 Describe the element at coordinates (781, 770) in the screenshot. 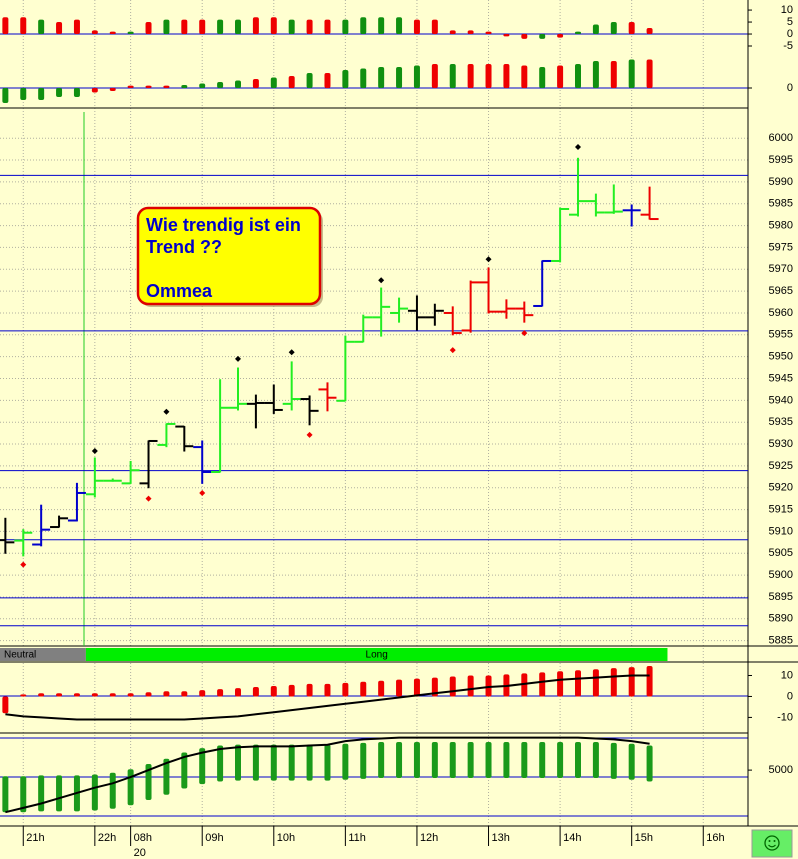

I see `y-tick-label: 5000` at that location.